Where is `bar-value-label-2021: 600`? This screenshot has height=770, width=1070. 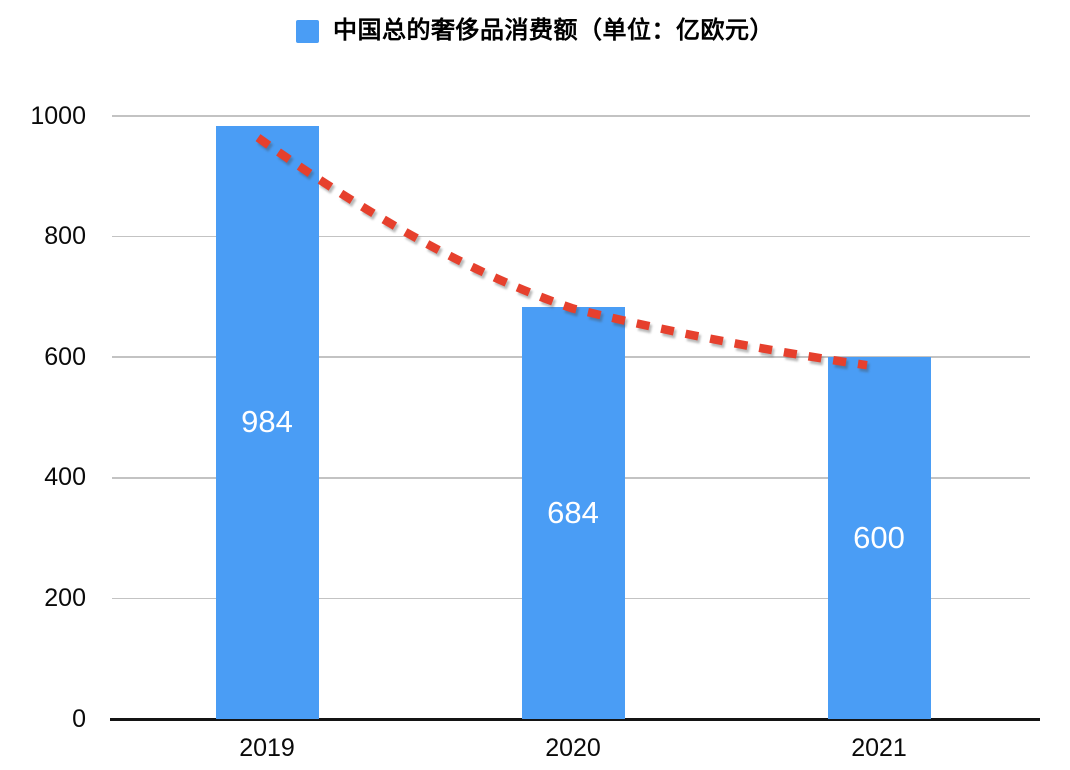 bar-value-label-2021: 600 is located at coordinates (879, 538).